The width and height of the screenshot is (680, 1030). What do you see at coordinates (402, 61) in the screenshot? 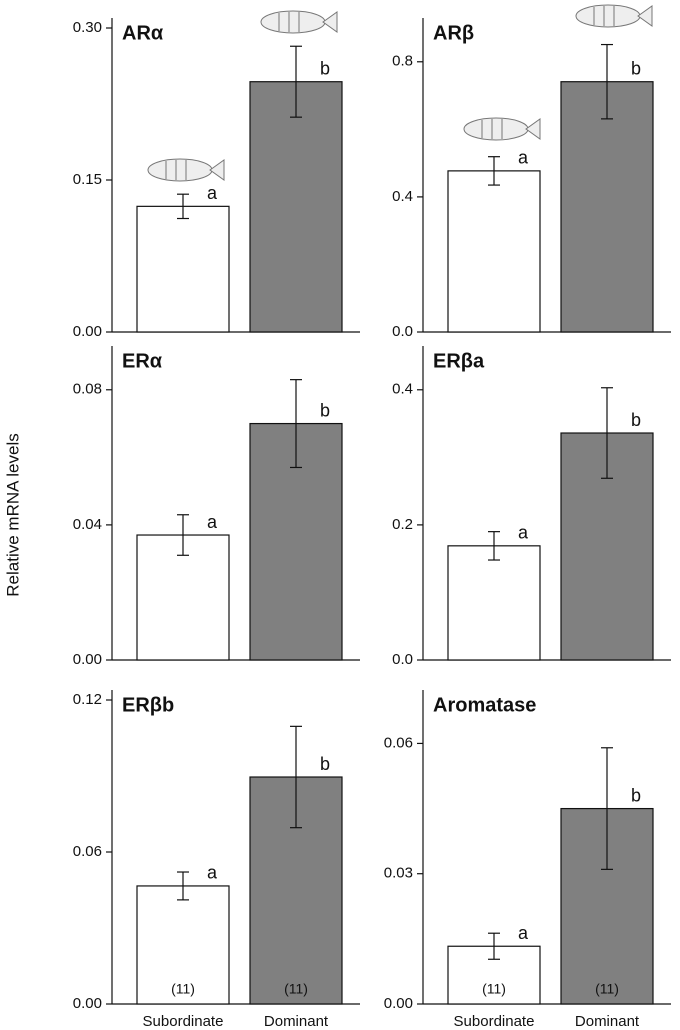
I see `y-tick-label: 0.8` at bounding box center [402, 61].